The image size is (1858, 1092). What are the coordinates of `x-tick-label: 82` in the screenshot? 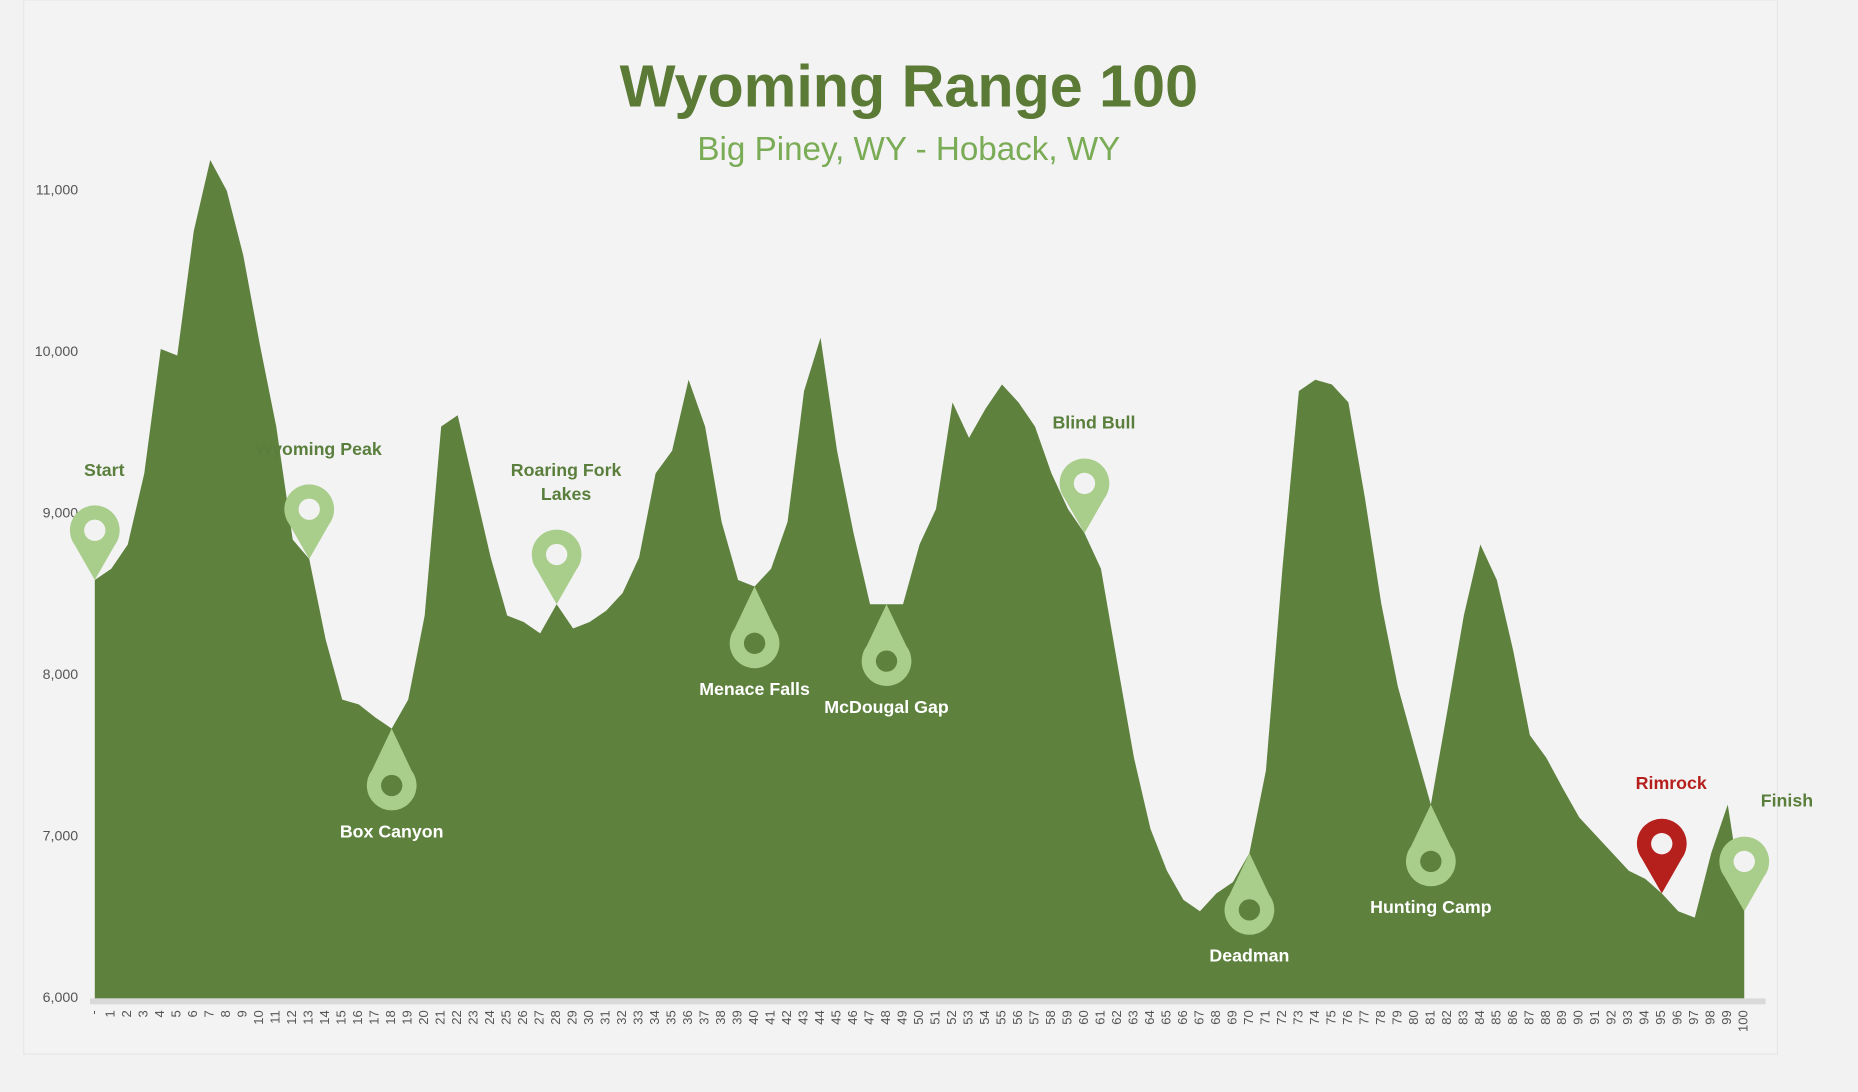 It's located at (1446, 1017).